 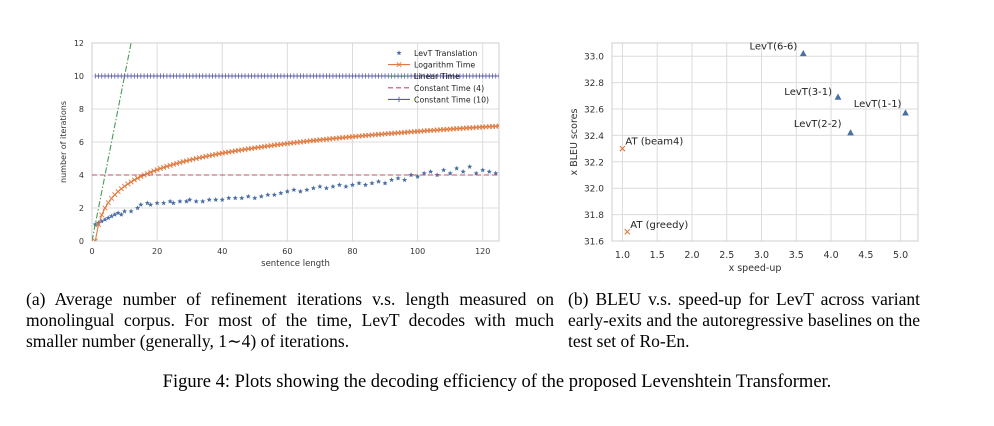 What do you see at coordinates (157, 251) in the screenshot?
I see `x-tick-label: 20` at bounding box center [157, 251].